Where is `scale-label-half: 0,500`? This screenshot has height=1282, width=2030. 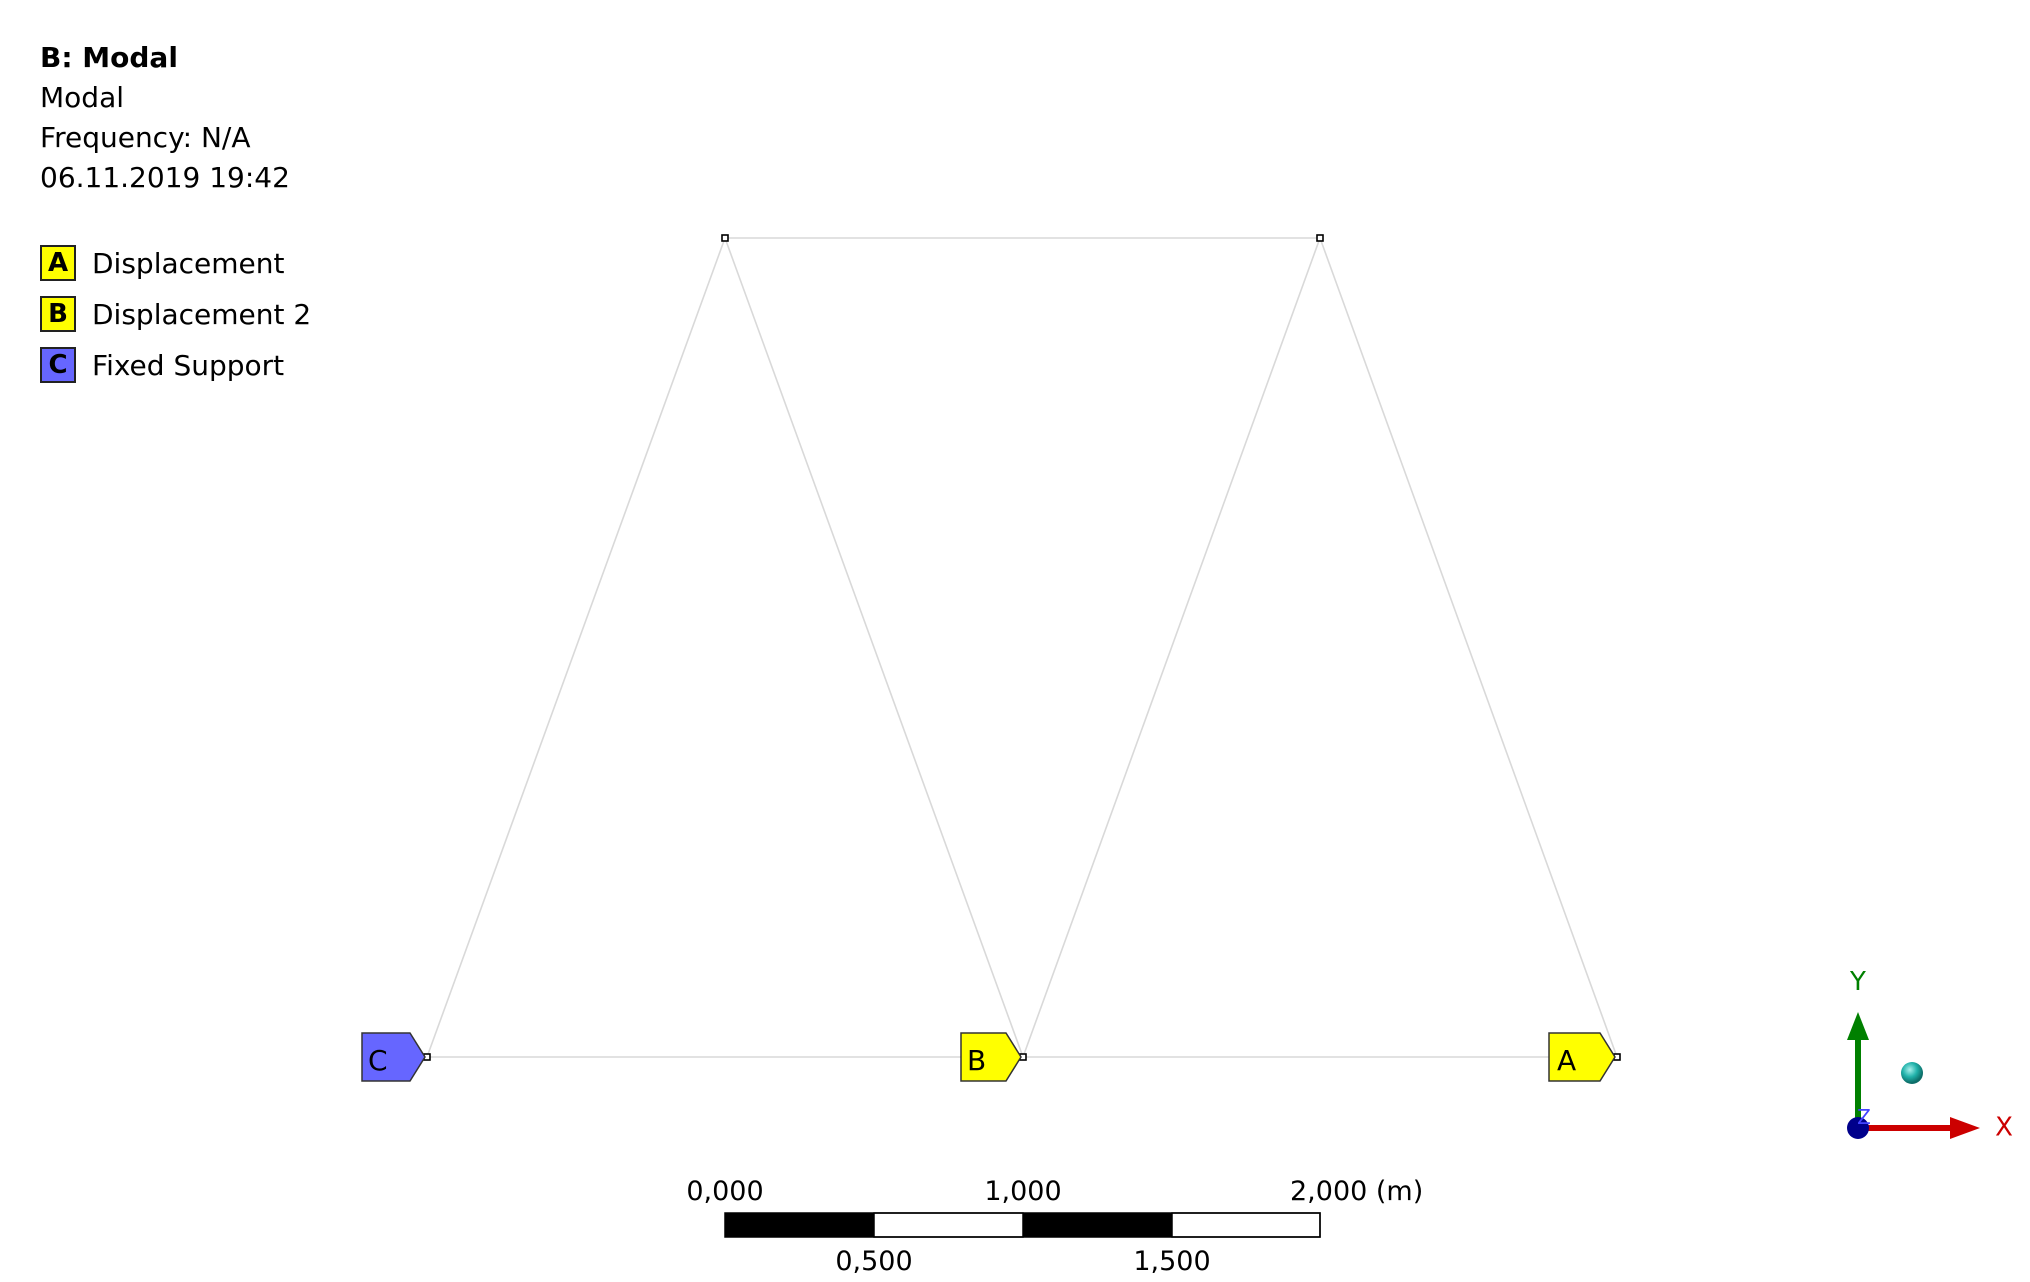 scale-label-half: 0,500 is located at coordinates (873, 1261).